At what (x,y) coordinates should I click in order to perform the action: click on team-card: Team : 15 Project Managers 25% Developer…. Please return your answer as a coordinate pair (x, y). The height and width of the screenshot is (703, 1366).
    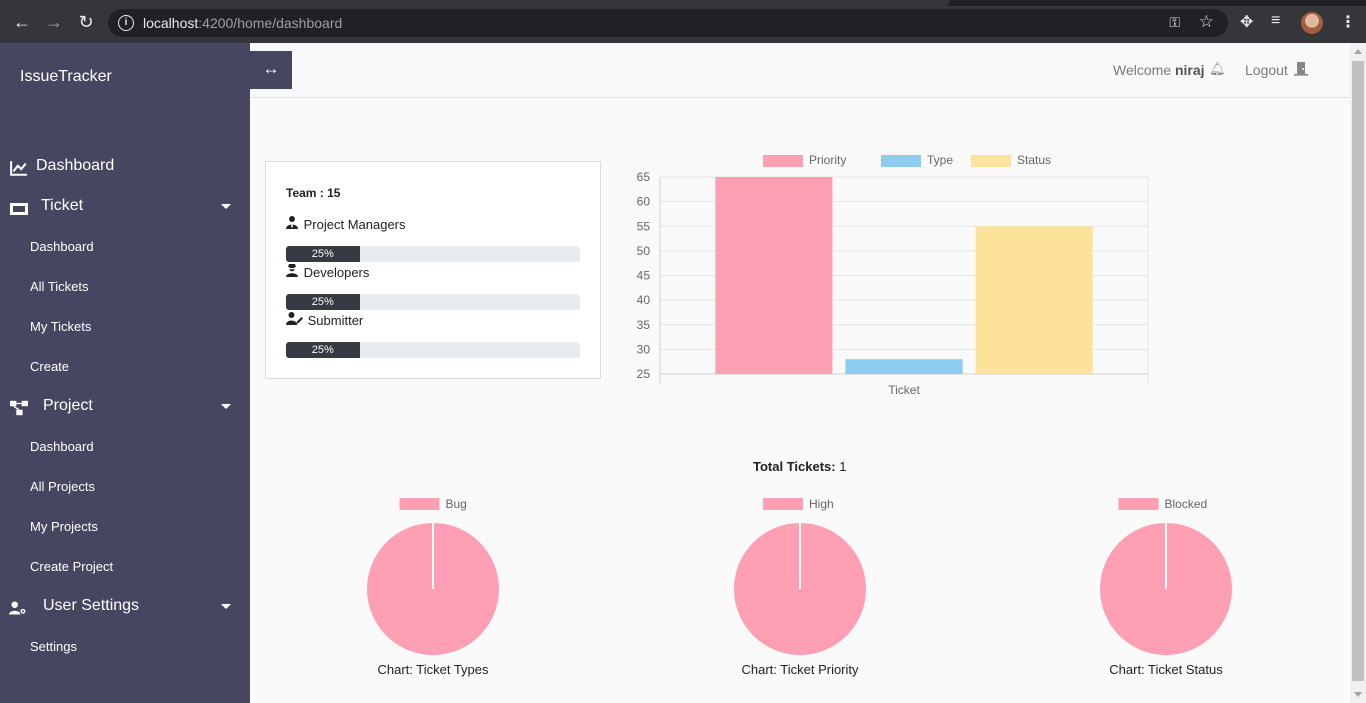
    Looking at the image, I should click on (433, 270).